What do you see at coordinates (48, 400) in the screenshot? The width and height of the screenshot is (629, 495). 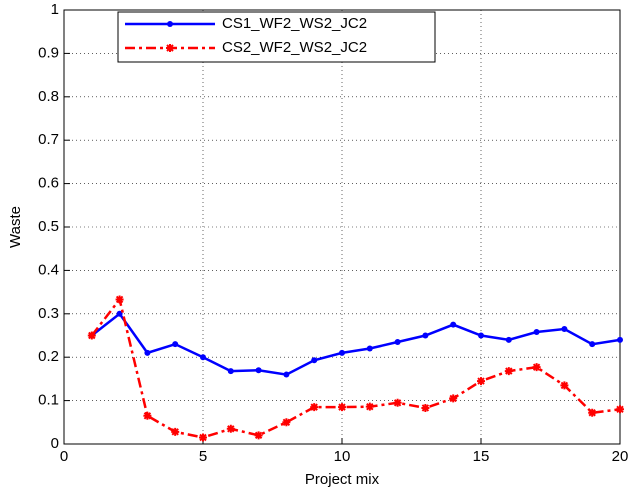 I see `y-tick-label: 0.1` at bounding box center [48, 400].